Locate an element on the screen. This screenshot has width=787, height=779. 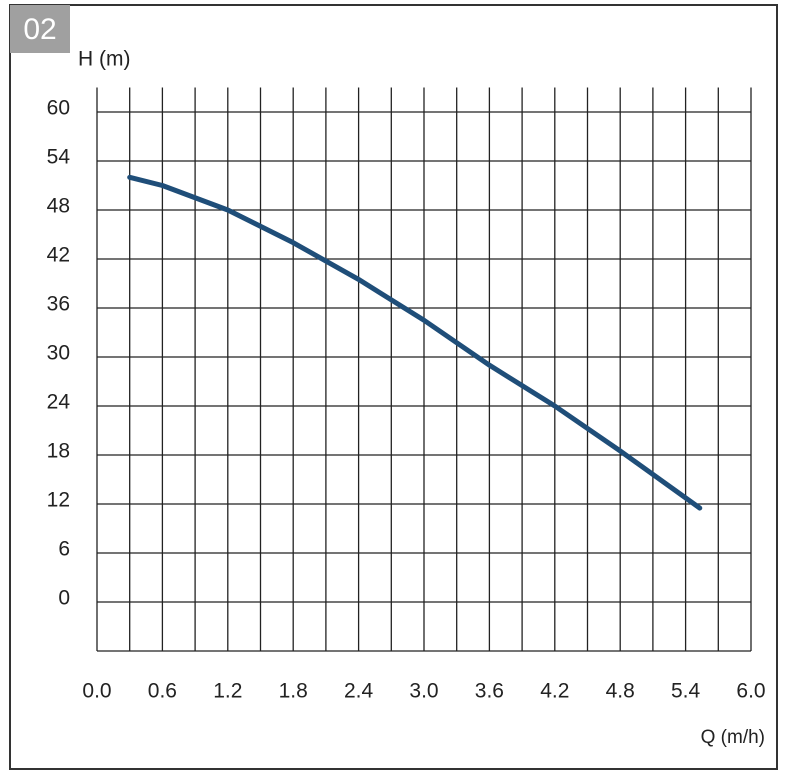
x-tick-label: 2.4 is located at coordinates (359, 691).